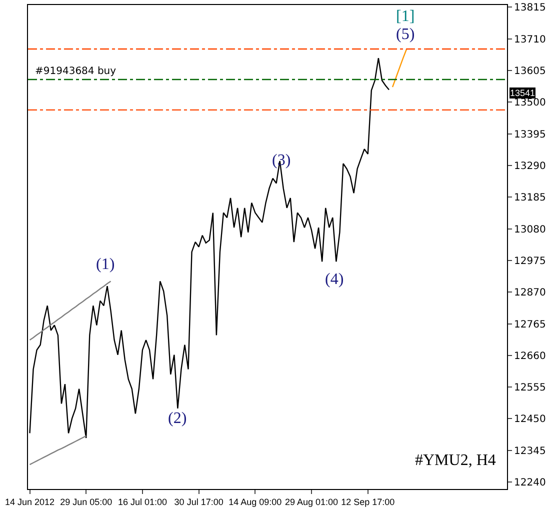 This screenshot has height=511, width=553. Describe the element at coordinates (334, 279) in the screenshot. I see `annotation: (4)` at that location.